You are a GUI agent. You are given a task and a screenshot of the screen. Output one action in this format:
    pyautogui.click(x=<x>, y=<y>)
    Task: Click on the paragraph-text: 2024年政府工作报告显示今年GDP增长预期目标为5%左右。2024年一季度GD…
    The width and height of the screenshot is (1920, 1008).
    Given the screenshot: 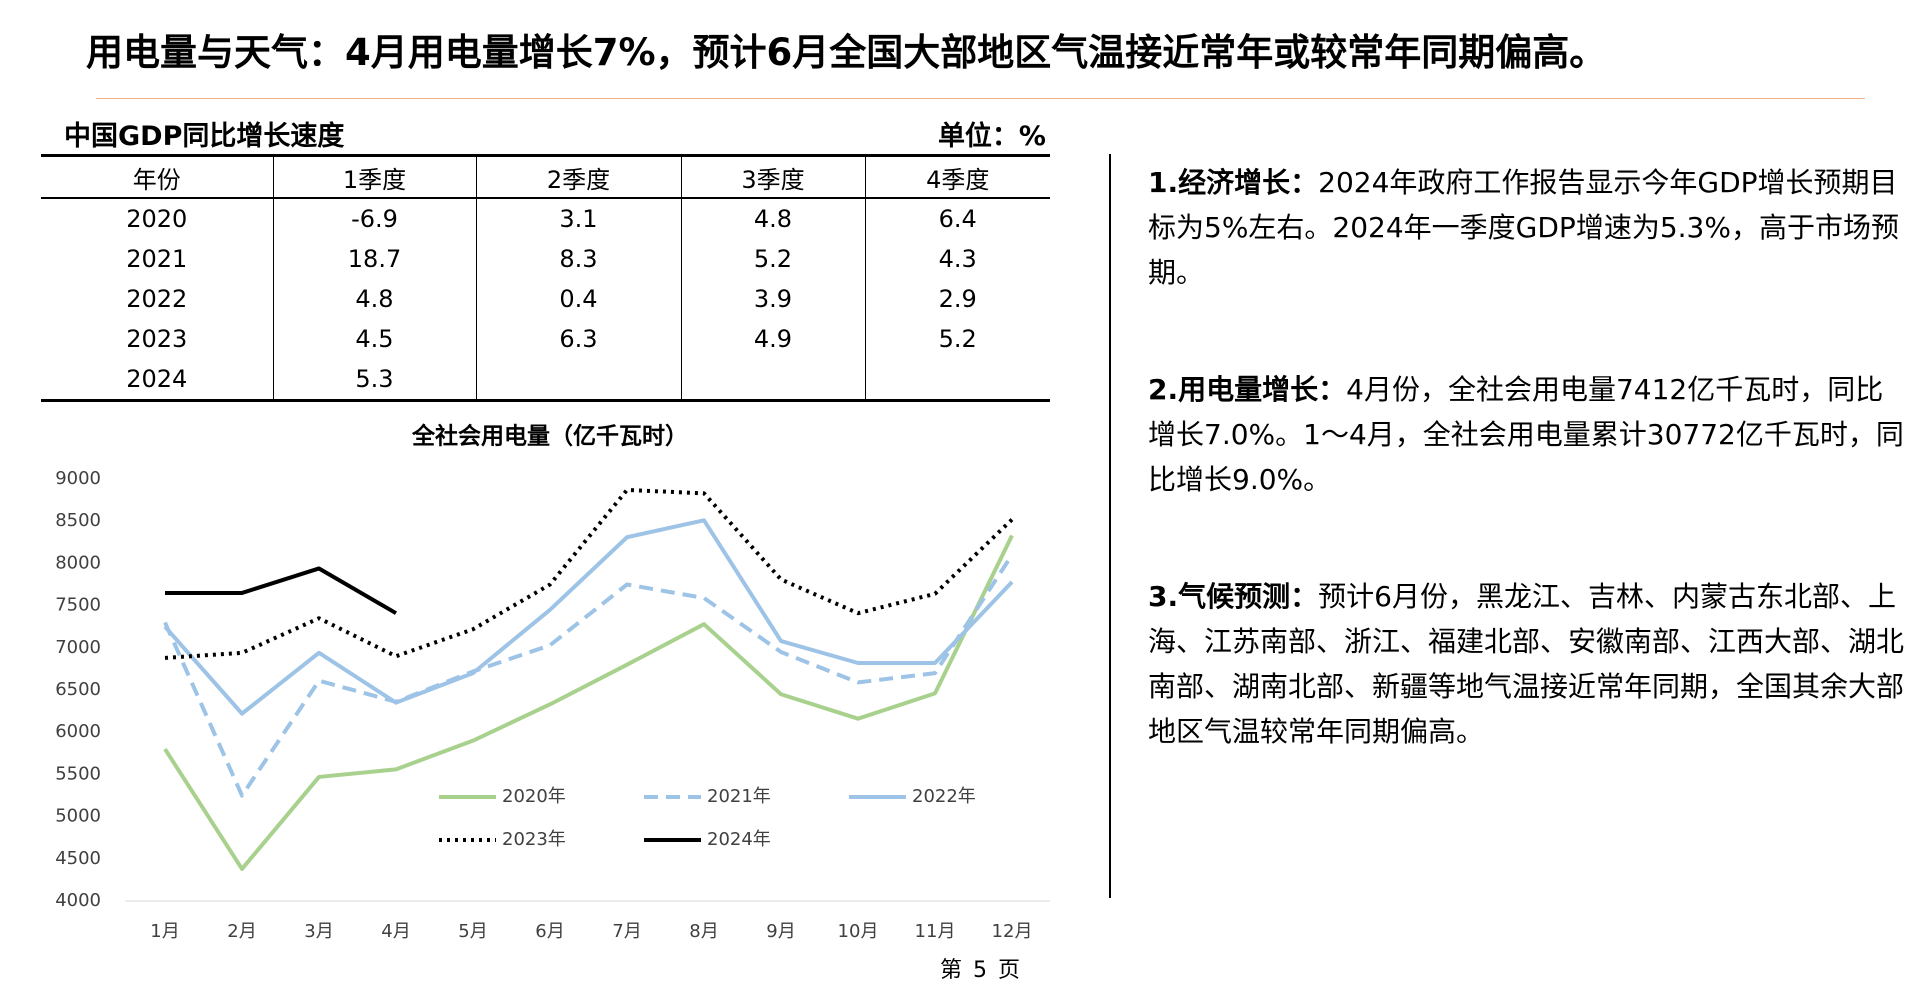 What is the action you would take?
    pyautogui.click(x=1523, y=227)
    